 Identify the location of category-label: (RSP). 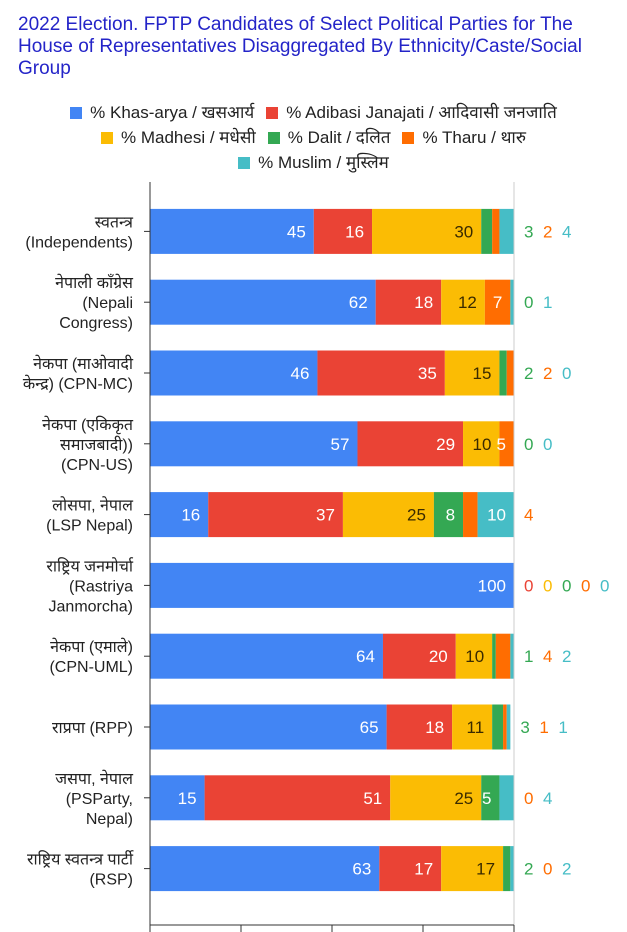
(111, 880).